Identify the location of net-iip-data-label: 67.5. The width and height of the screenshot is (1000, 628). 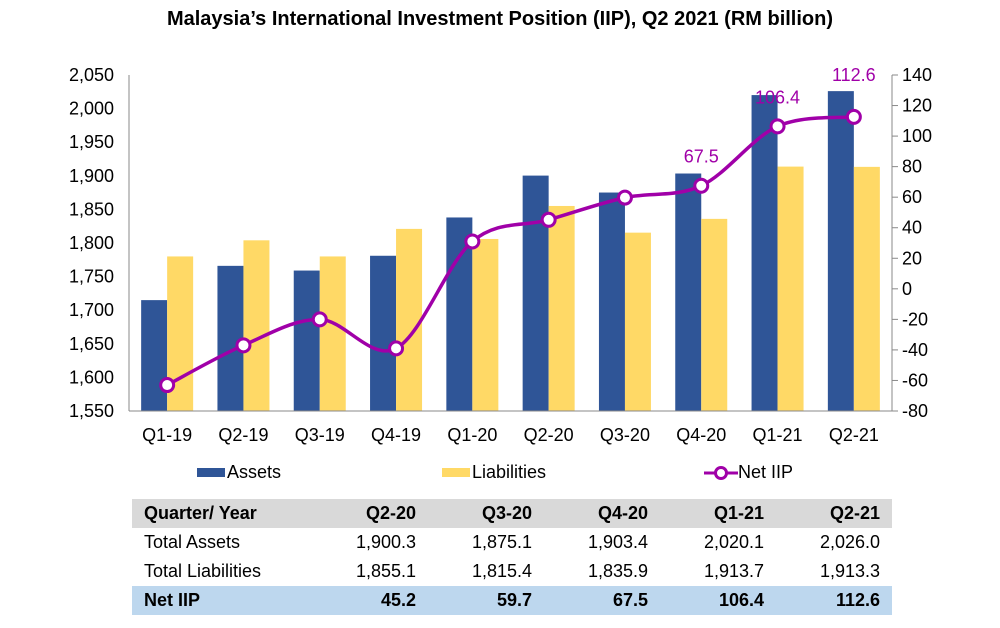
(701, 157).